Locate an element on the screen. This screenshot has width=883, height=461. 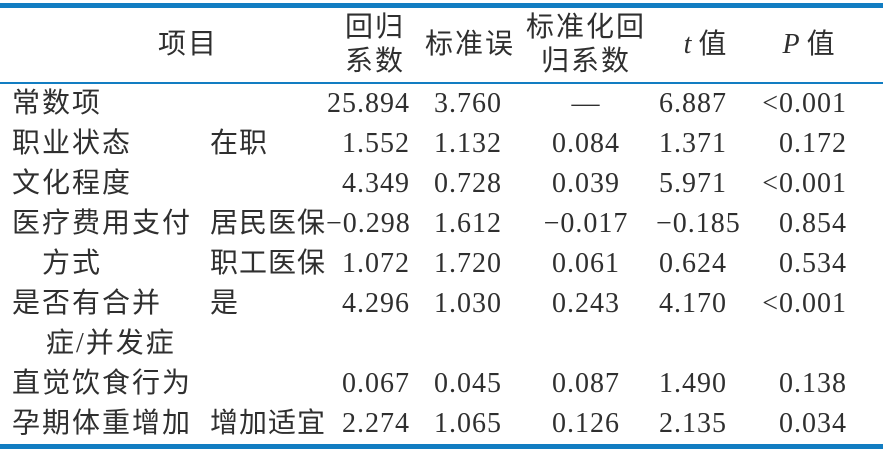
header-coef-line1: 回归 is located at coordinates (375, 27).